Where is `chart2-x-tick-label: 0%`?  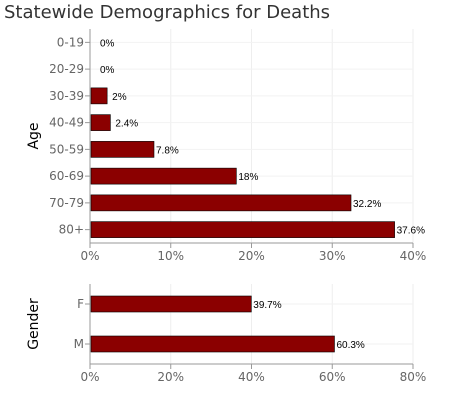 chart2-x-tick-label: 0% is located at coordinates (89, 377).